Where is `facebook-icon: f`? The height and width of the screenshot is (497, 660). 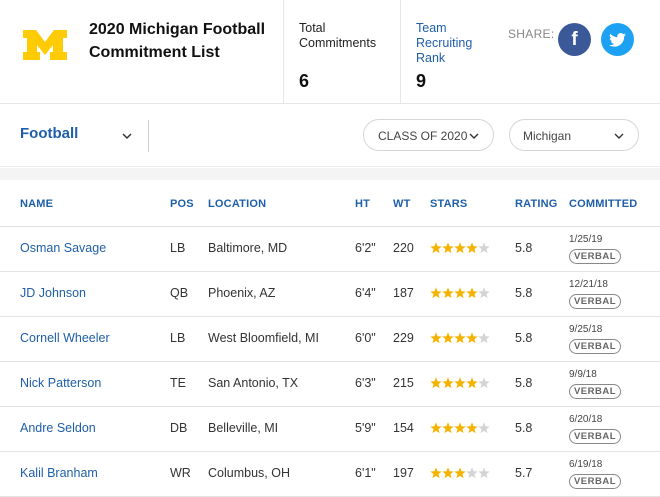 facebook-icon: f is located at coordinates (574, 39).